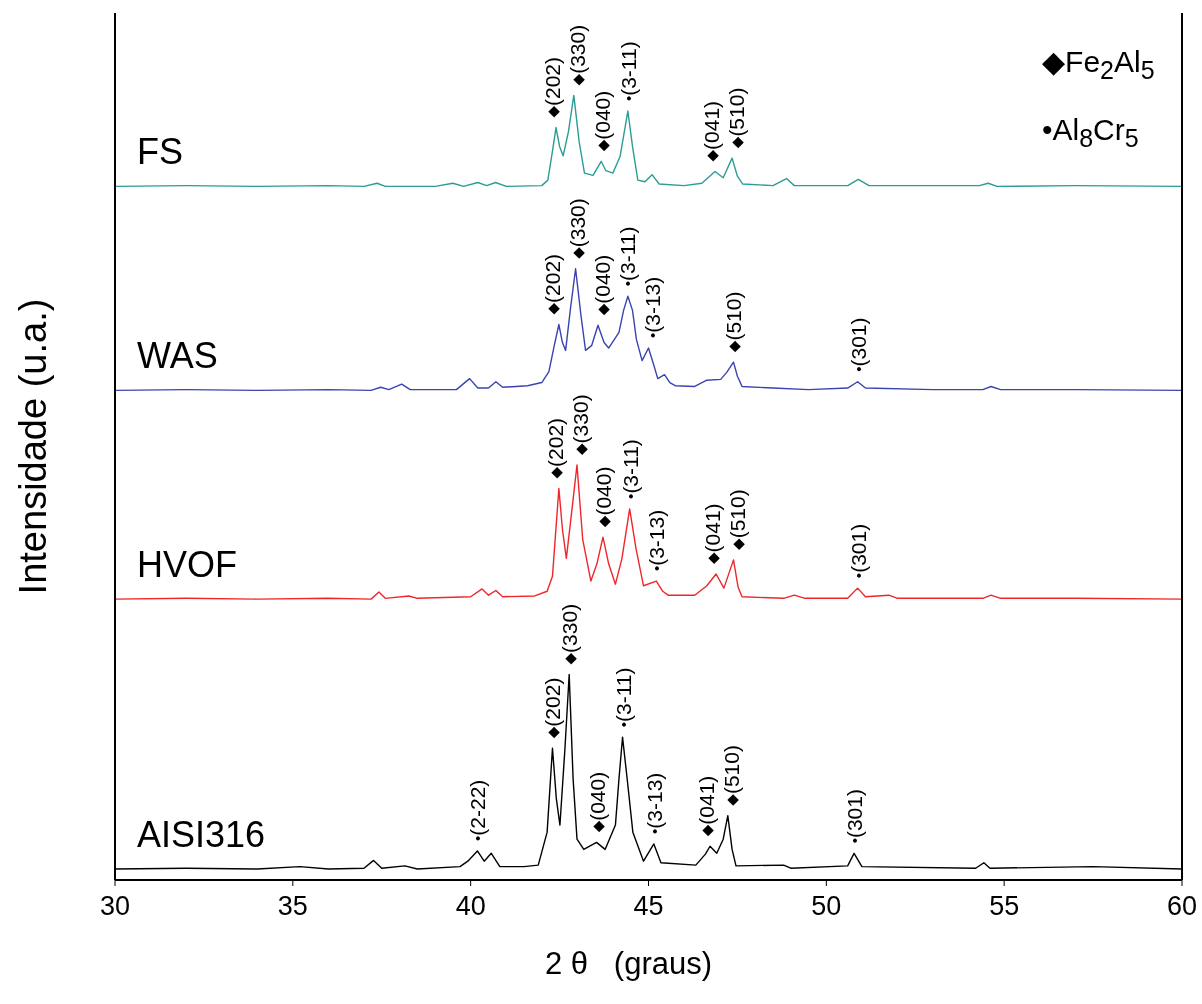  I want to click on x-tick-label: 30, so click(115, 906).